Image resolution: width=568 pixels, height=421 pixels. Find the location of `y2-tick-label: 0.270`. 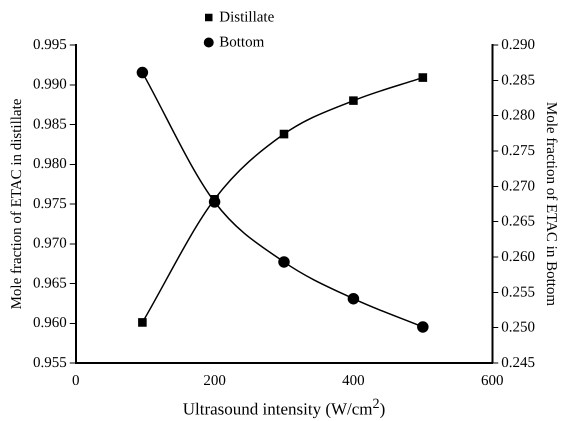

y2-tick-label: 0.270 is located at coordinates (518, 186).